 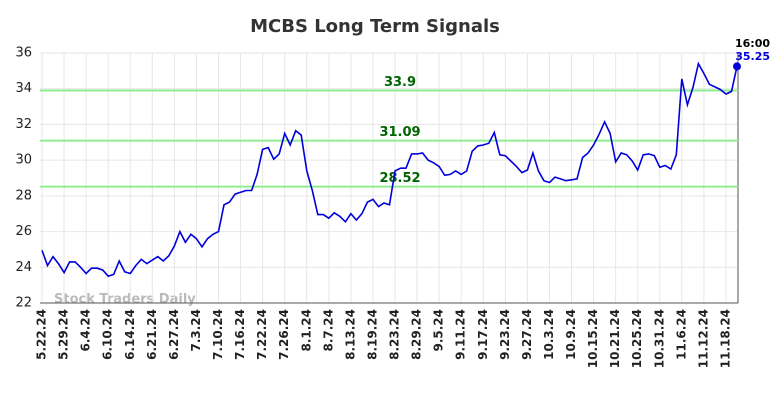 I want to click on y-tick-label: 26, so click(x=23, y=231).